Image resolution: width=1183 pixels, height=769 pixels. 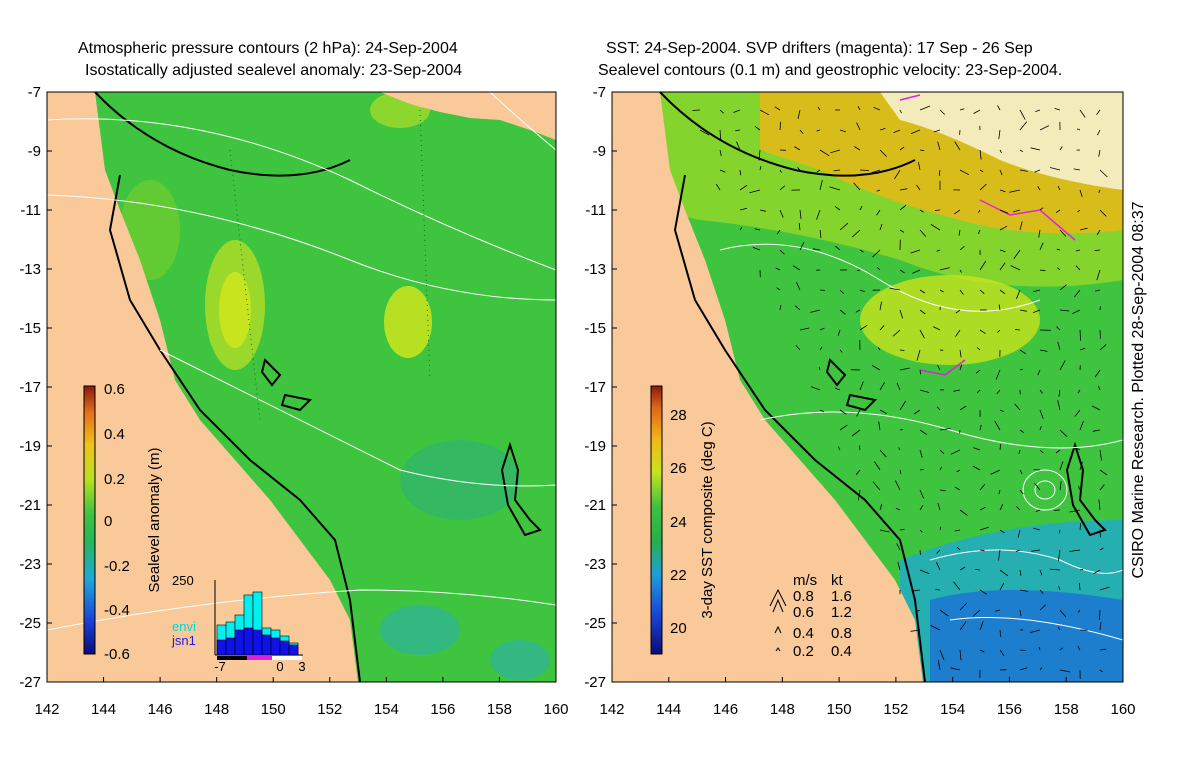 What do you see at coordinates (117, 566) in the screenshot?
I see `left-colorbar-tick: -0.2` at bounding box center [117, 566].